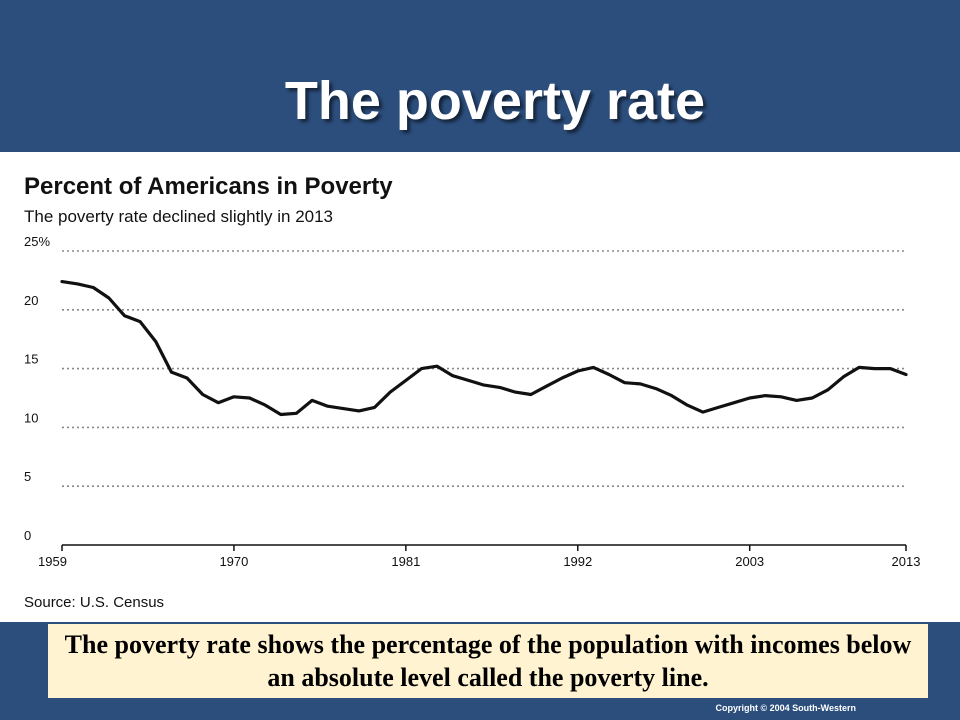 This screenshot has height=720, width=960. Describe the element at coordinates (31, 300) in the screenshot. I see `y-tick-label: 20` at that location.